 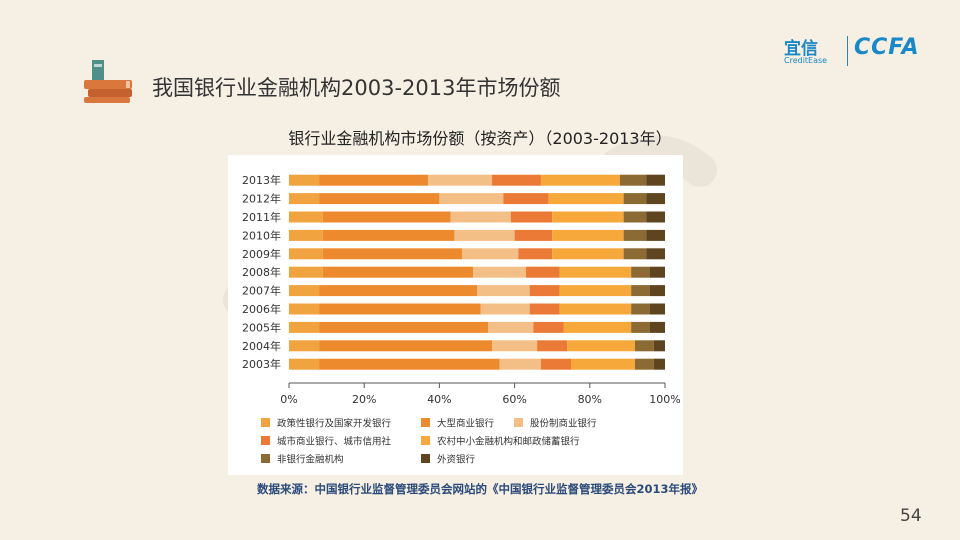 I want to click on x-tick-label: 60%, so click(x=514, y=399).